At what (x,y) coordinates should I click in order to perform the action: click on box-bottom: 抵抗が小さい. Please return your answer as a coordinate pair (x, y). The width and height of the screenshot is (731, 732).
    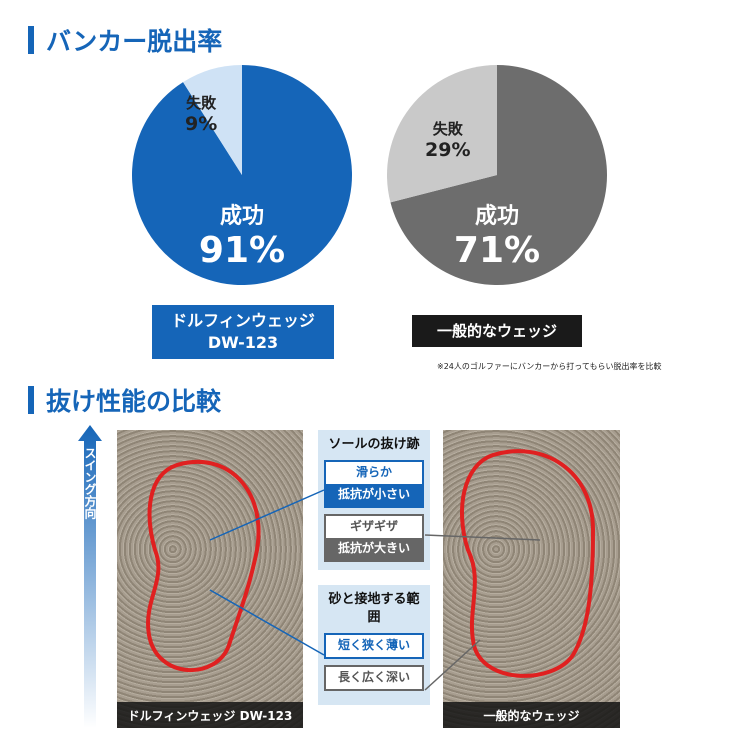
    Looking at the image, I should click on (374, 495).